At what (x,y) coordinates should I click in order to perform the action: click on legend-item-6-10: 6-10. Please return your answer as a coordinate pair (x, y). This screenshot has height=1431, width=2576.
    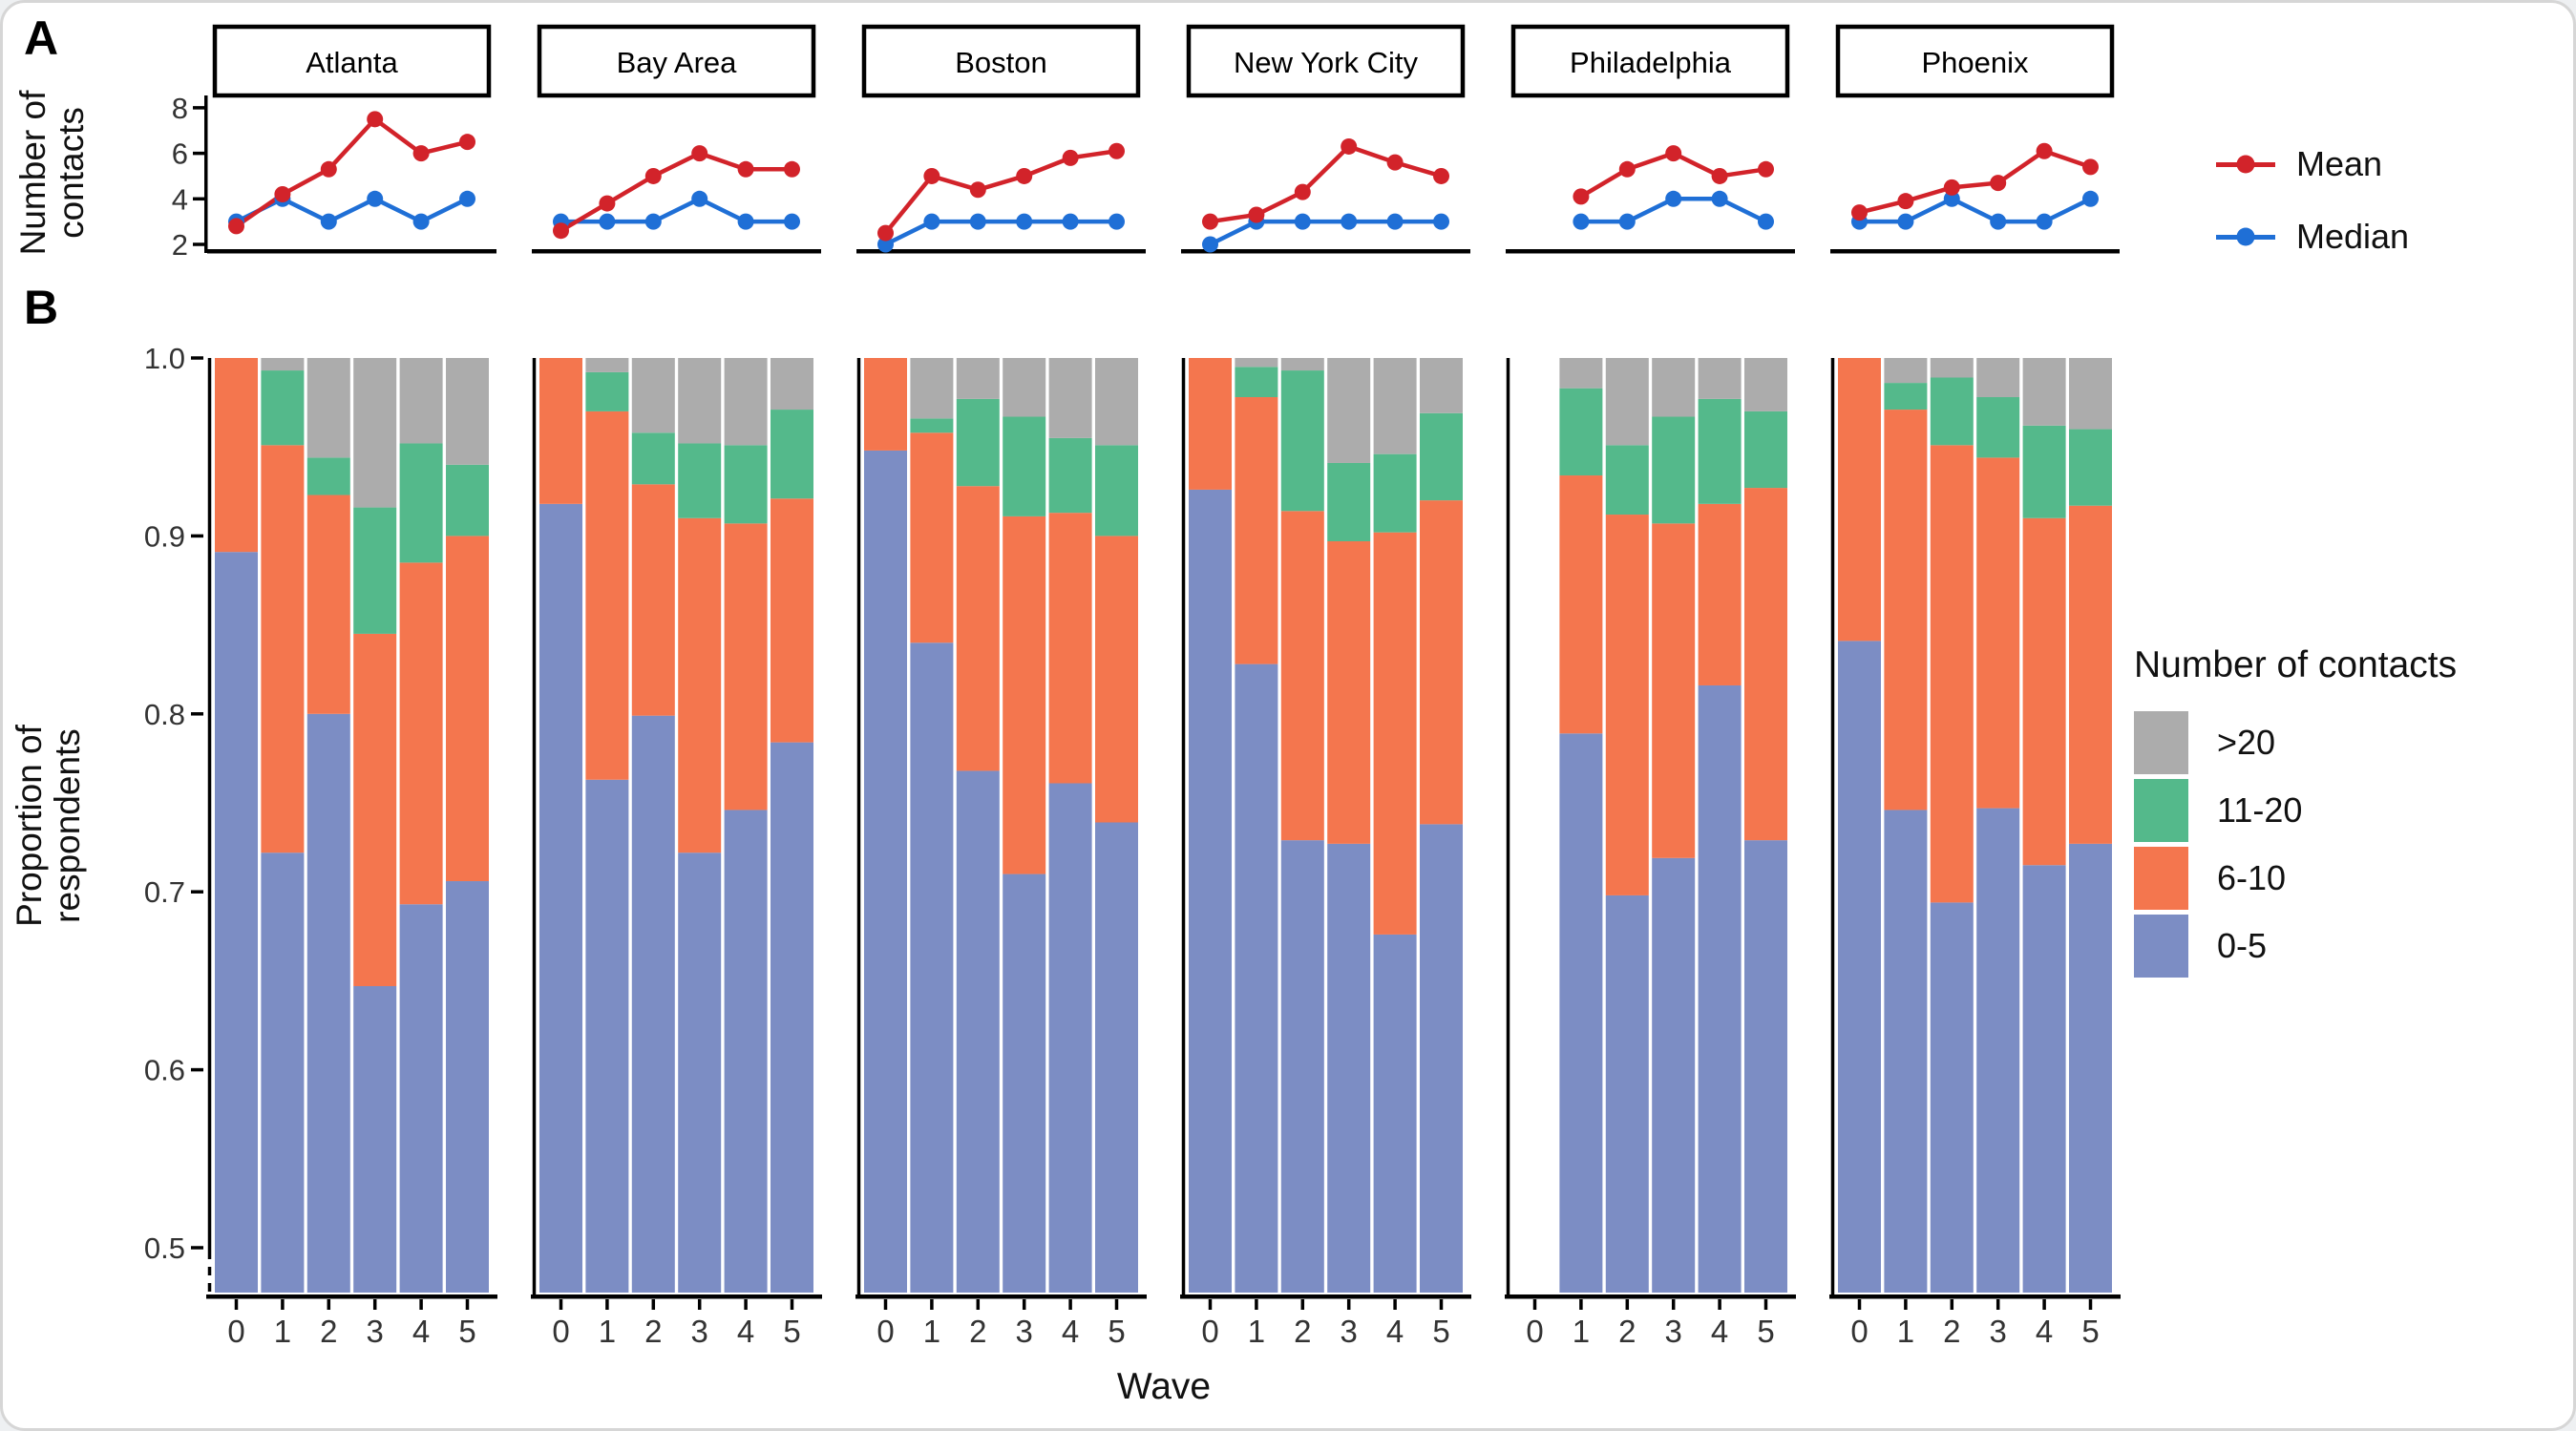
    Looking at the image, I should click on (2295, 878).